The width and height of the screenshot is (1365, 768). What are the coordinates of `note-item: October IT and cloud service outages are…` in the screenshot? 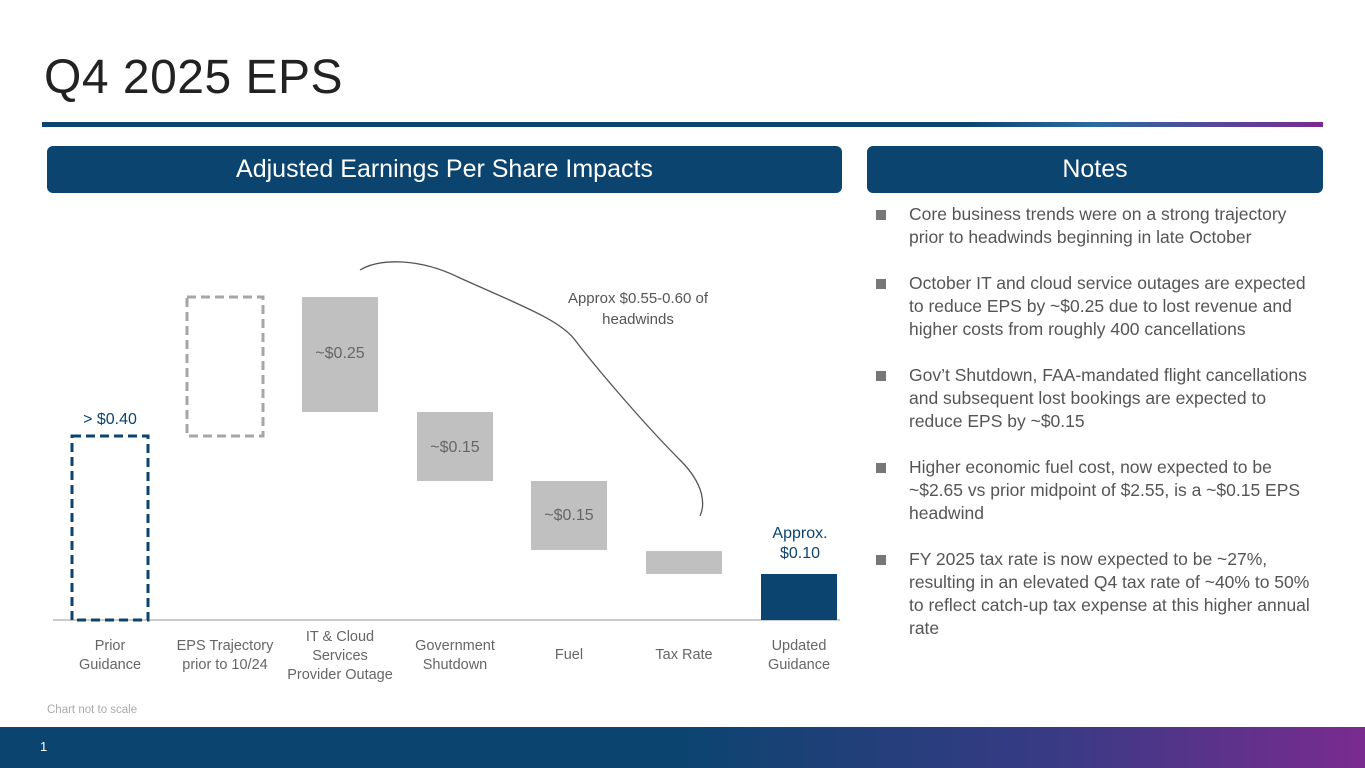 It's located at (1098, 306).